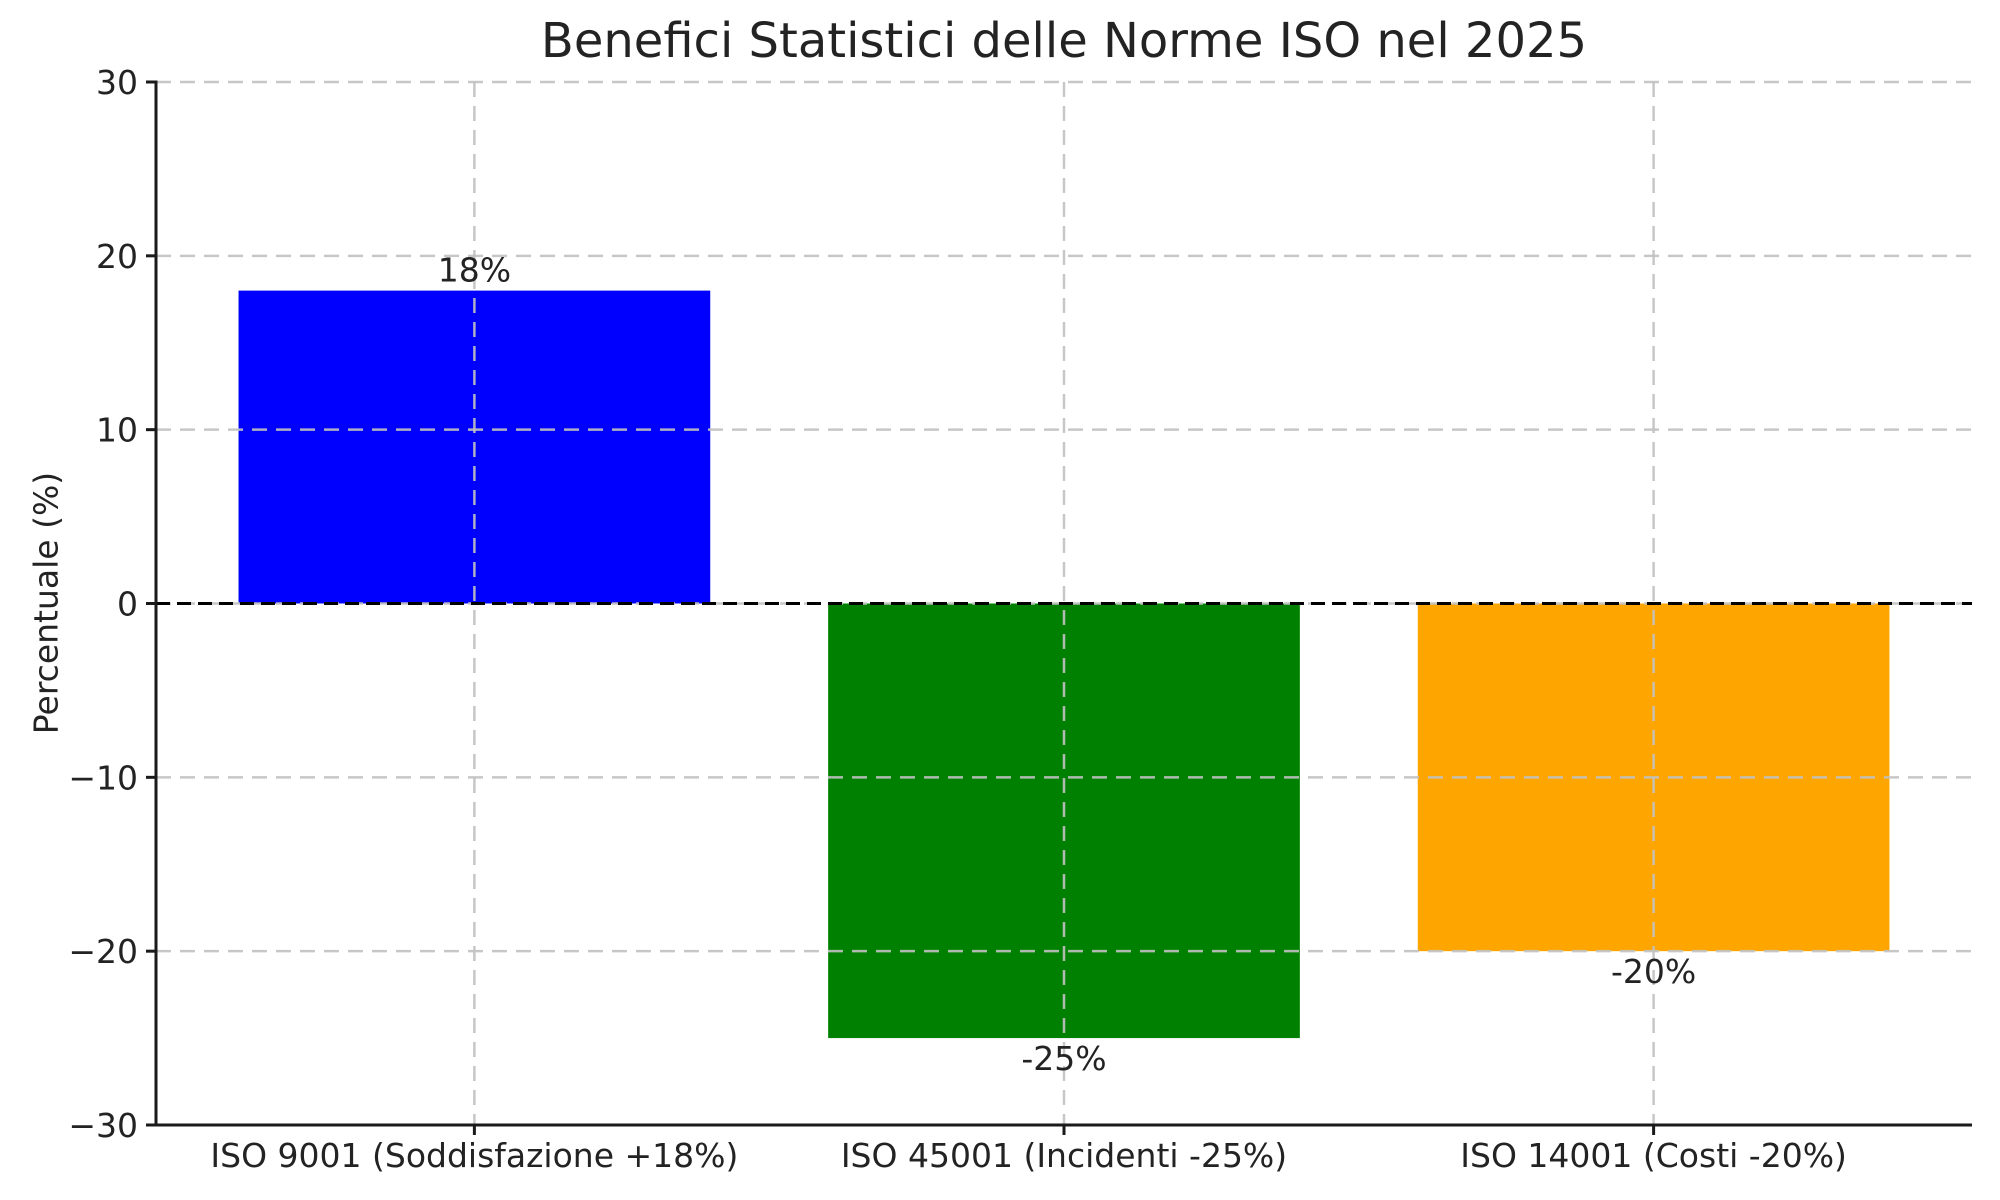 This screenshot has width=2000, height=1200. Describe the element at coordinates (1064, 1155) in the screenshot. I see `x-tick-label: ISO 45001 (Incidenti -25%)` at that location.